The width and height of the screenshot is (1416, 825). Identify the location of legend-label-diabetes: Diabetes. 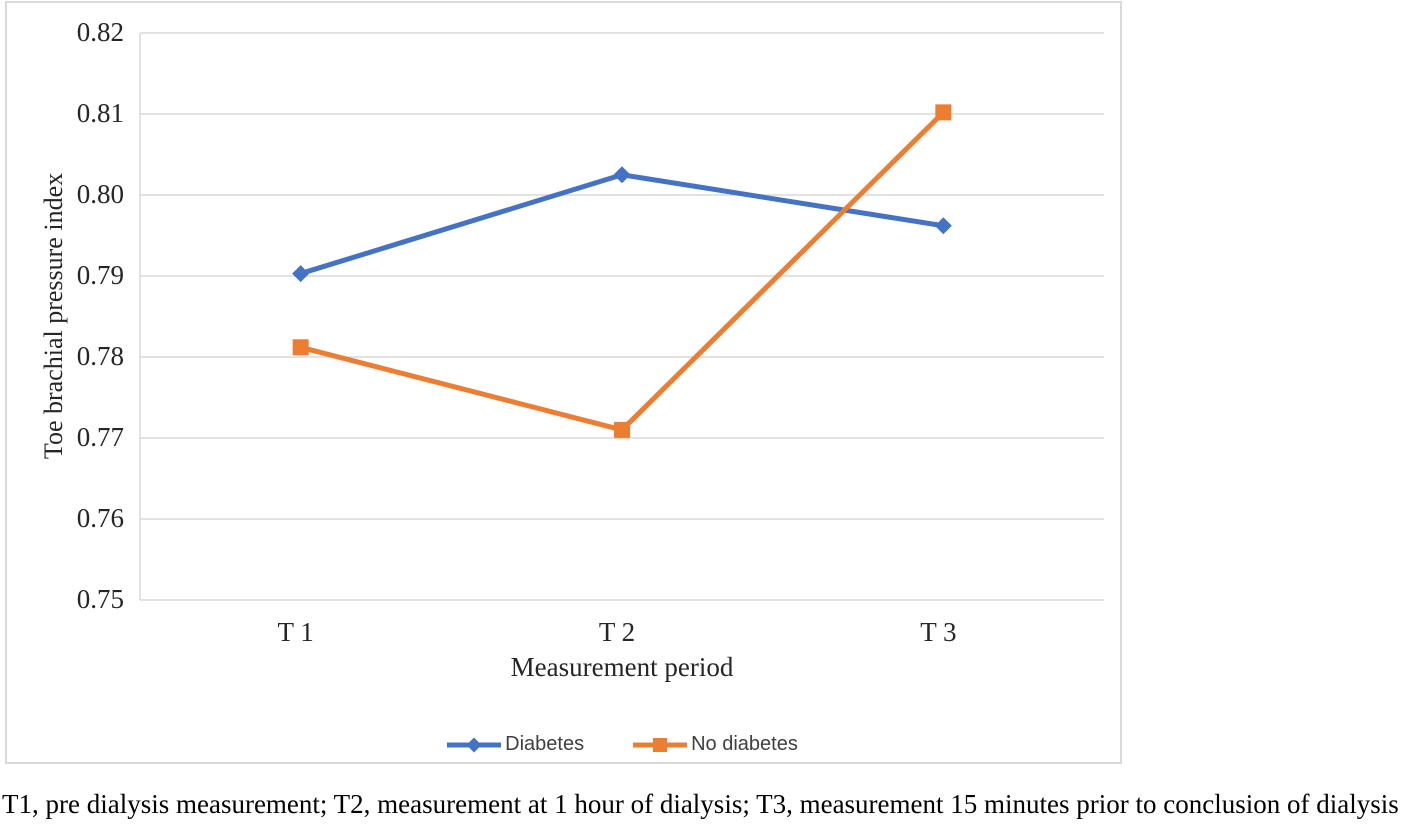
(545, 744).